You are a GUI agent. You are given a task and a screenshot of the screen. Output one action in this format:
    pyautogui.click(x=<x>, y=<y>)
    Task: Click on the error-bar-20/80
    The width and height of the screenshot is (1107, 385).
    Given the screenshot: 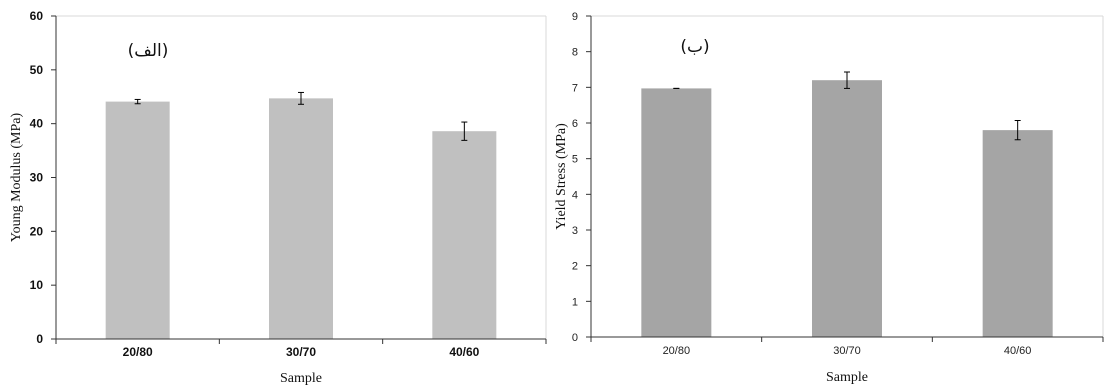 What is the action you would take?
    pyautogui.click(x=137, y=101)
    